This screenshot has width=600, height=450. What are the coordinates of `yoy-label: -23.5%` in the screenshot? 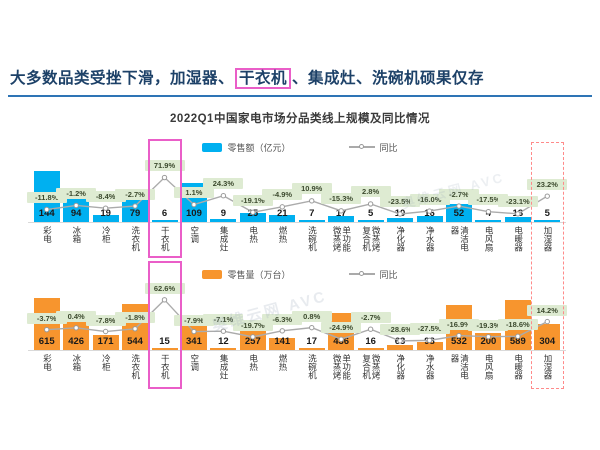 It's located at (400, 202).